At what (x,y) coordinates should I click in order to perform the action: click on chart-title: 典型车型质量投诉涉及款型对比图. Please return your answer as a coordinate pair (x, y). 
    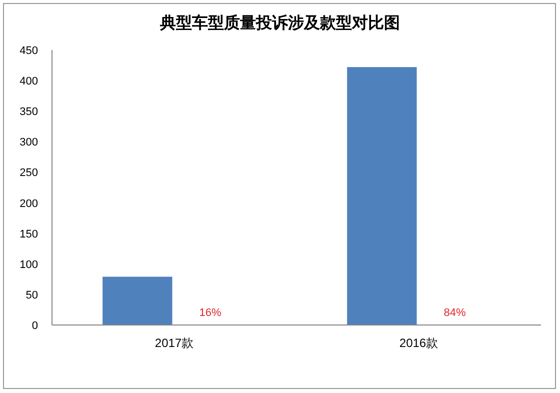
    Looking at the image, I should click on (279, 22).